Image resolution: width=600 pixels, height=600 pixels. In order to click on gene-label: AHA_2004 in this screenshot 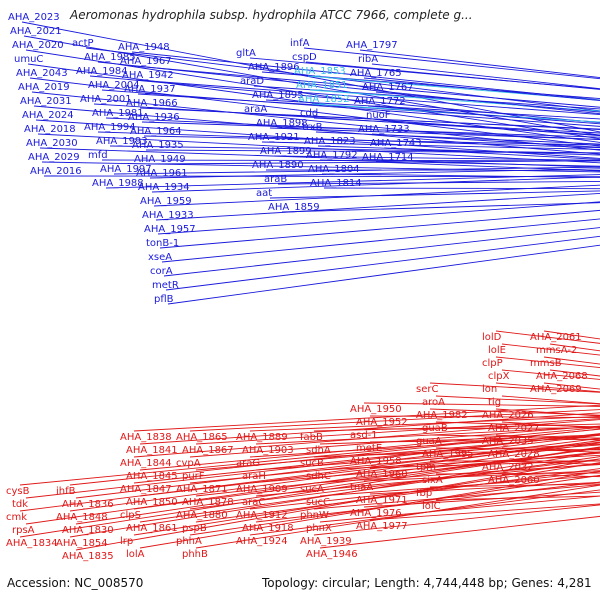, I will do `click(114, 85)`.